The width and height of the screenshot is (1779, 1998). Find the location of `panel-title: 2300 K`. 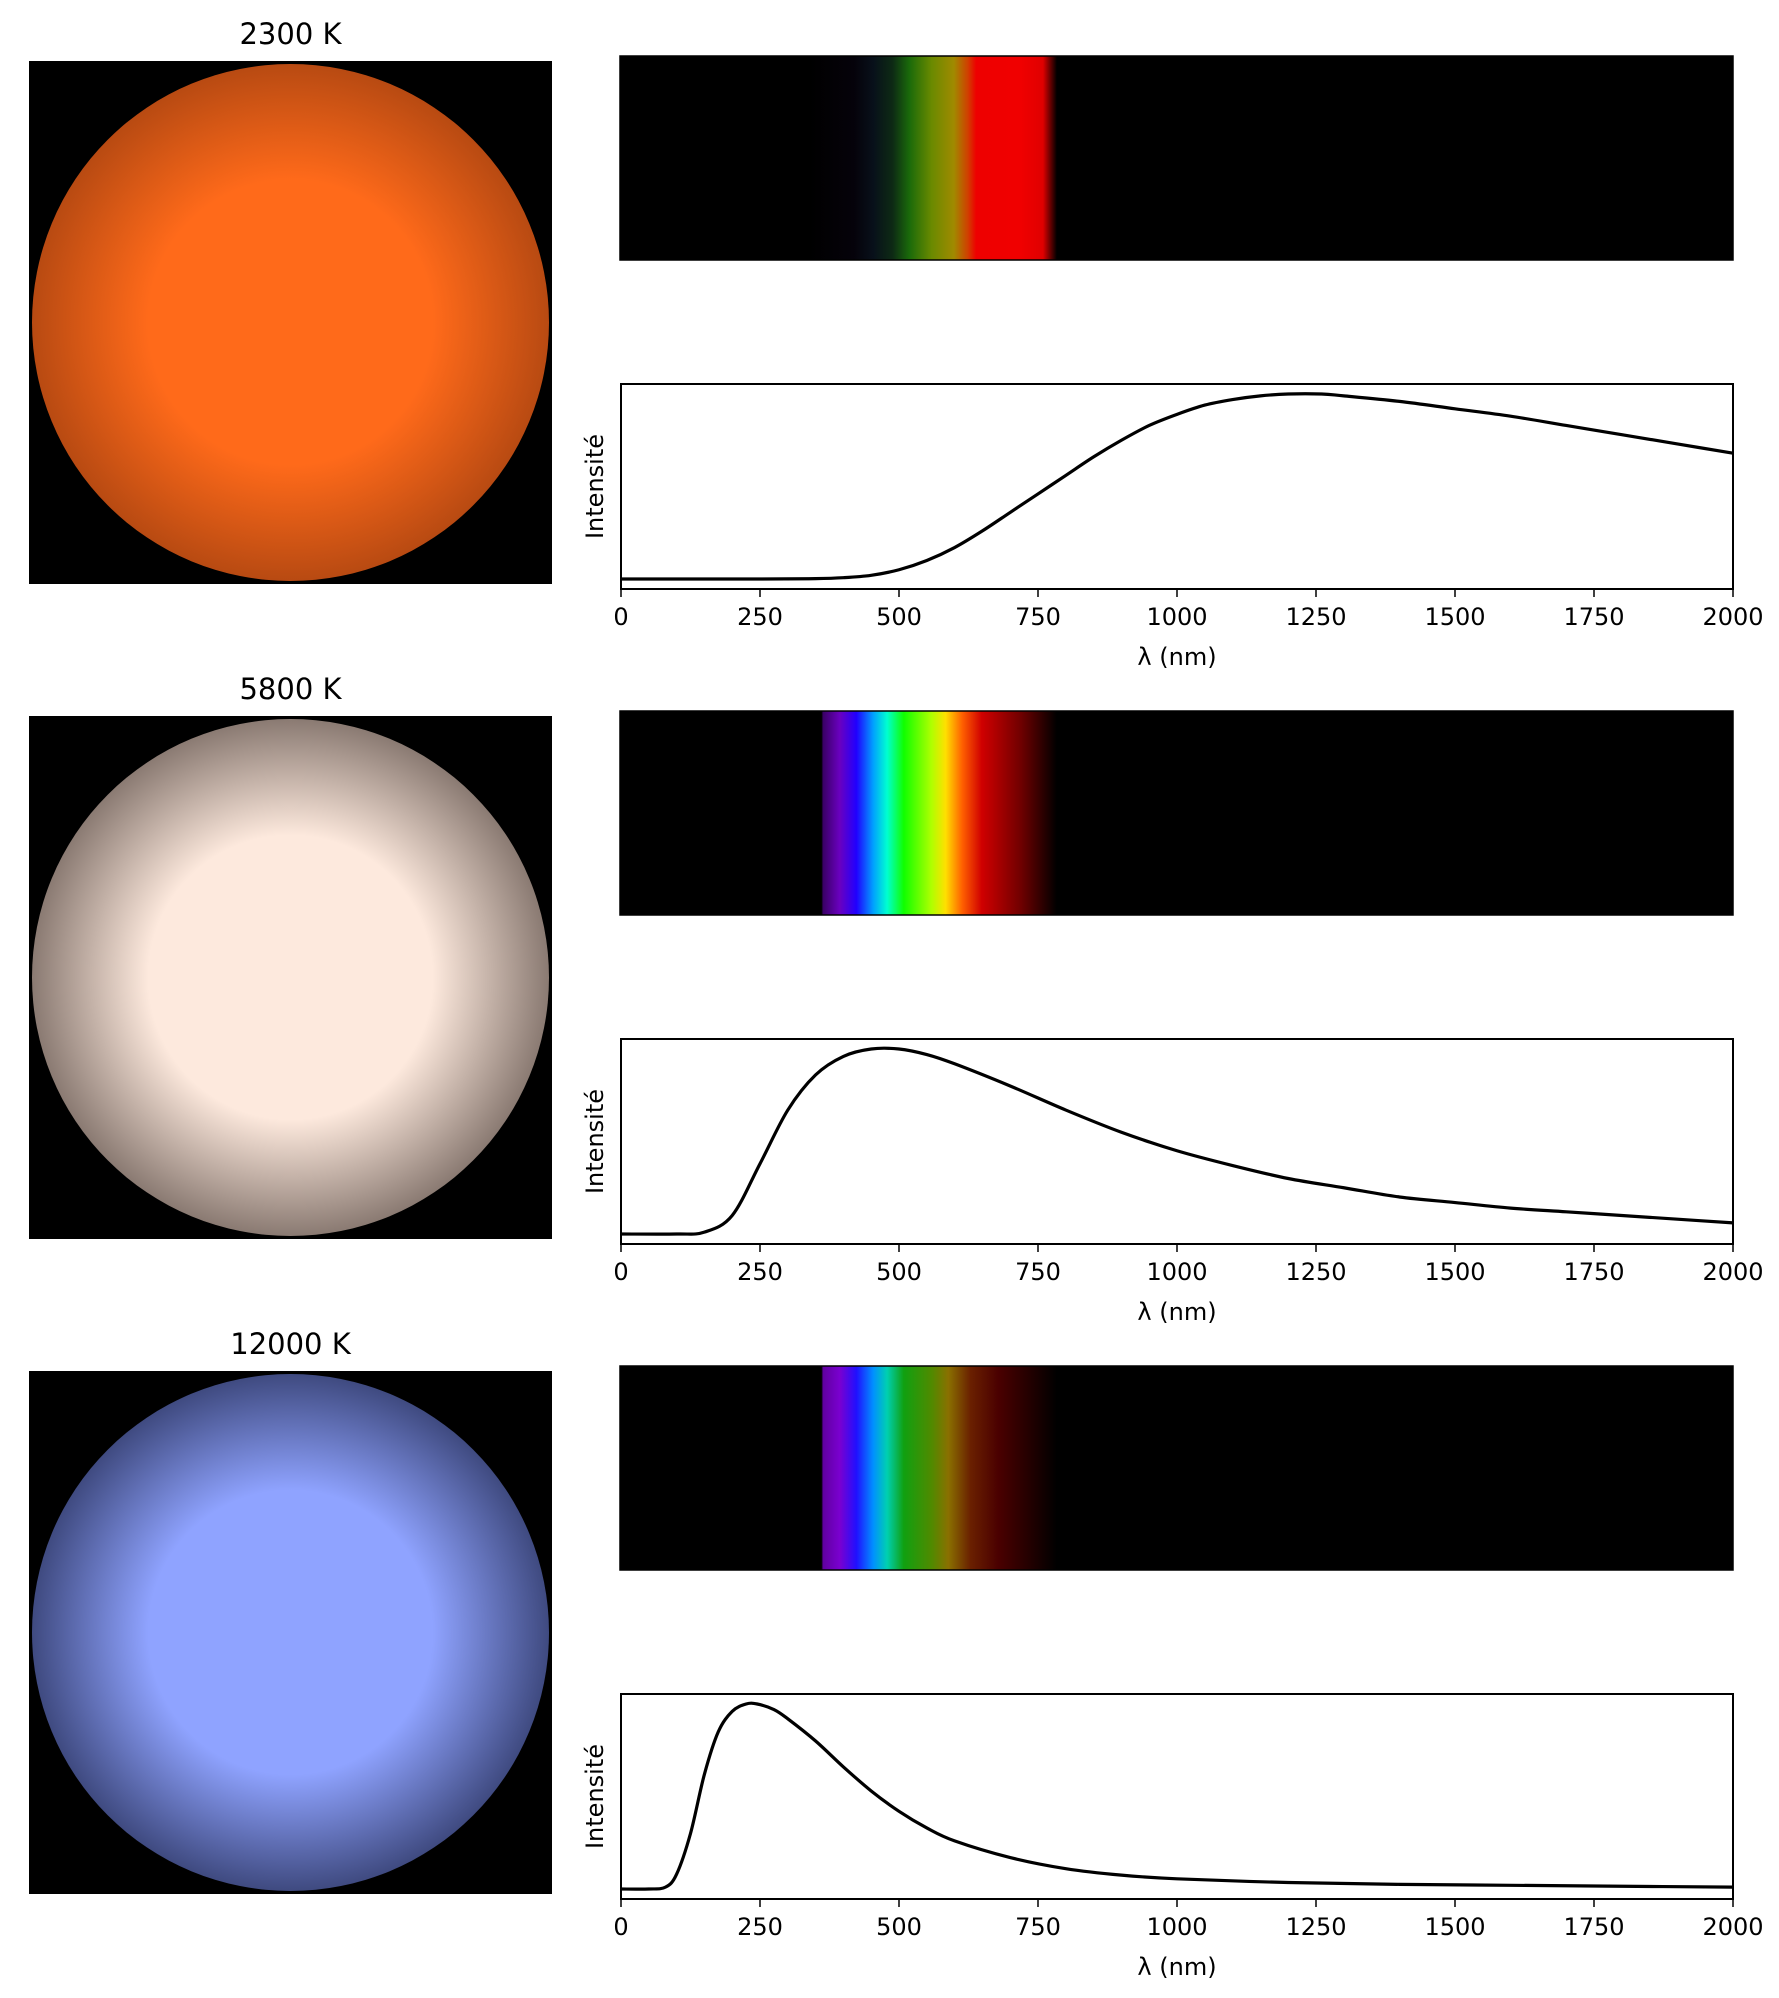

panel-title: 2300 K is located at coordinates (290, 34).